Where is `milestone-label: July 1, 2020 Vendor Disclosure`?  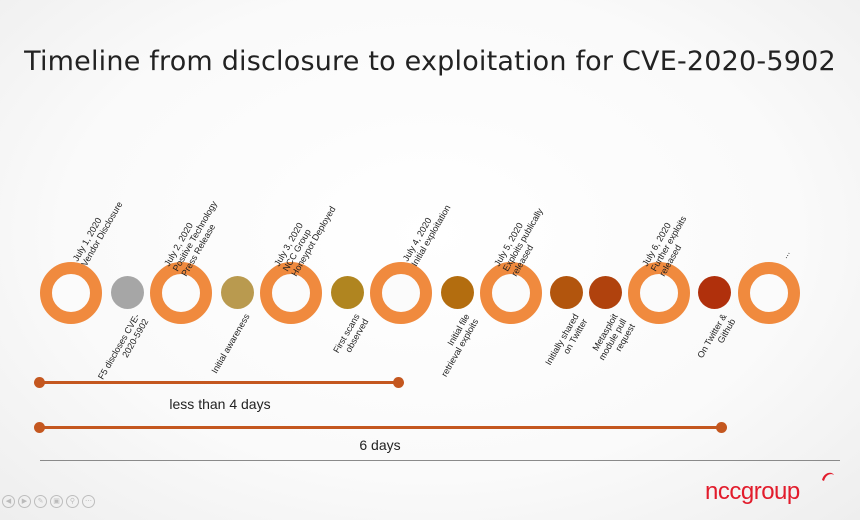
milestone-label: July 1, 2020 Vendor Disclosure is located at coordinates (97, 233).